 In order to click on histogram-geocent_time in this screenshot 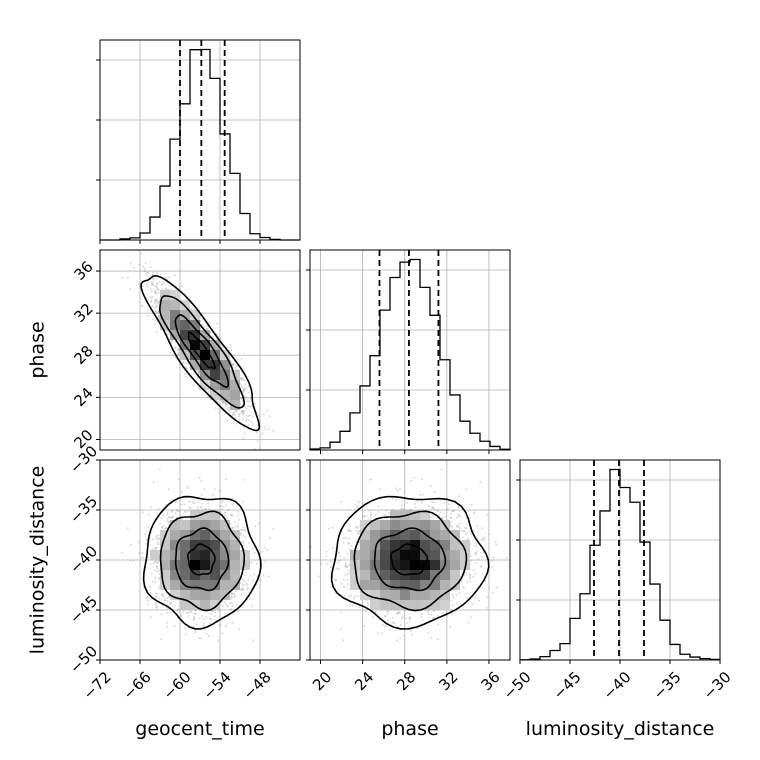, I will do `click(198, 140)`.